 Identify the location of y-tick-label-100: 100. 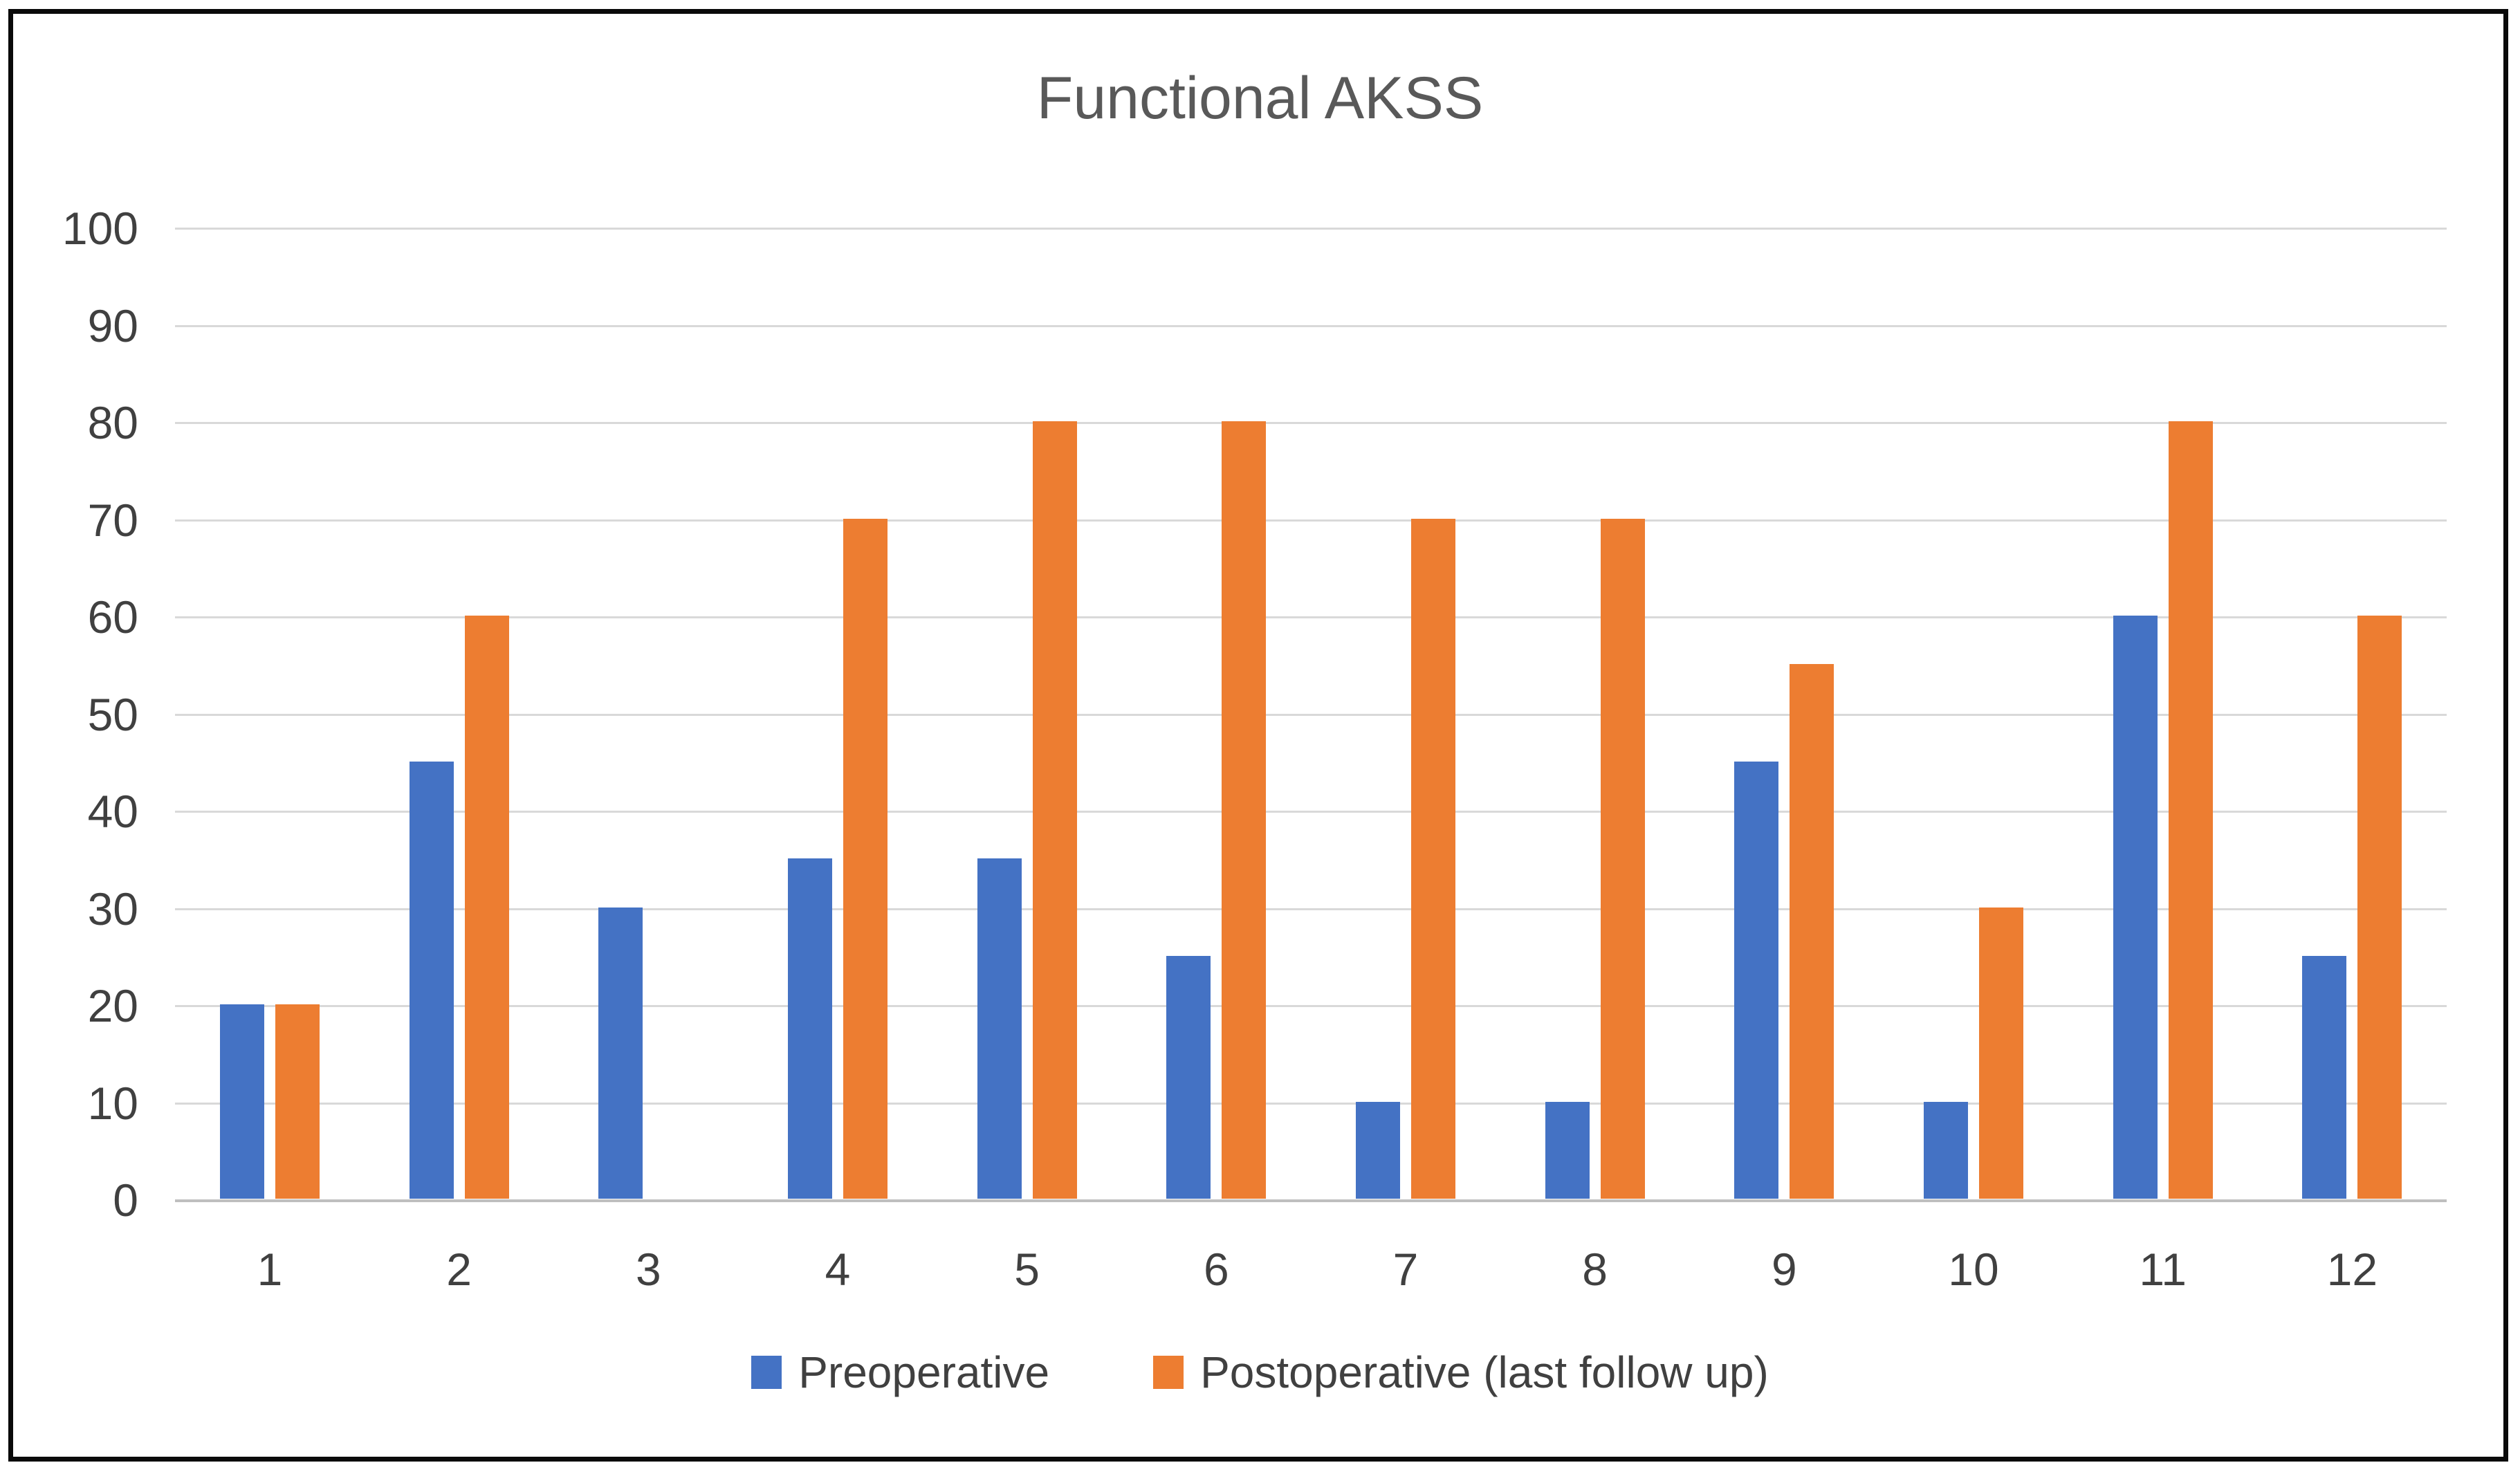
(100, 228).